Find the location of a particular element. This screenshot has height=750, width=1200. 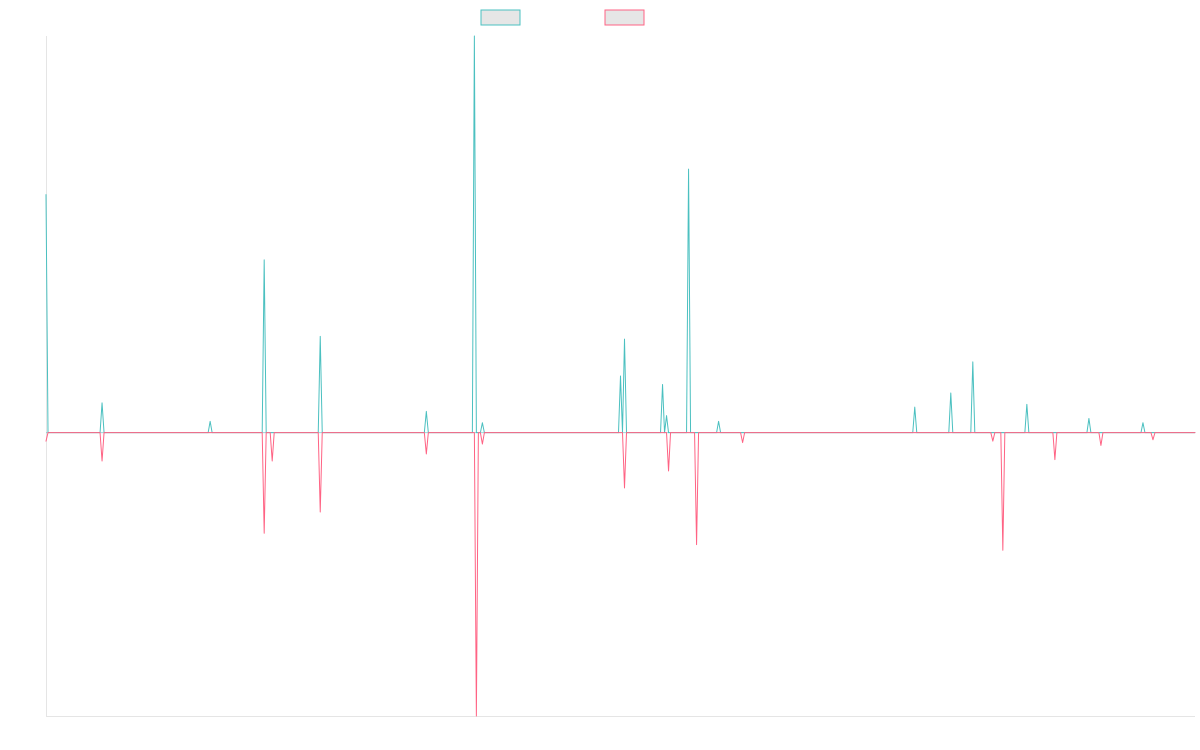

legend is located at coordinates (562, 17).